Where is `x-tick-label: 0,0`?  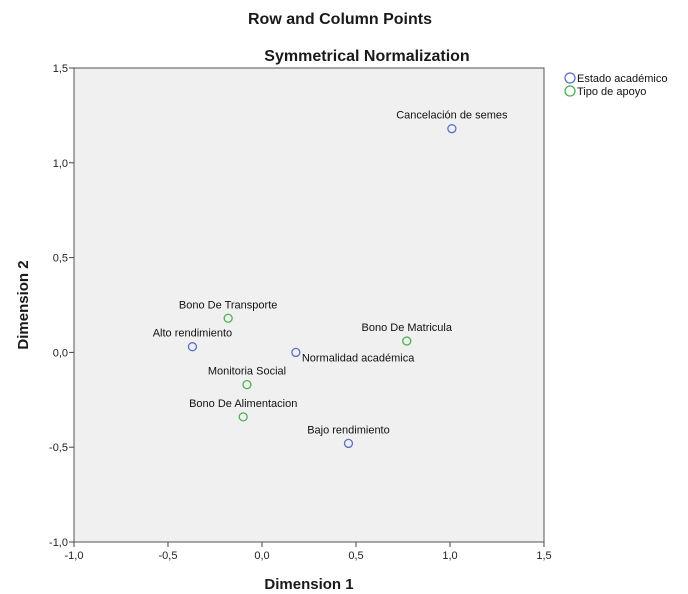 x-tick-label: 0,0 is located at coordinates (261, 556).